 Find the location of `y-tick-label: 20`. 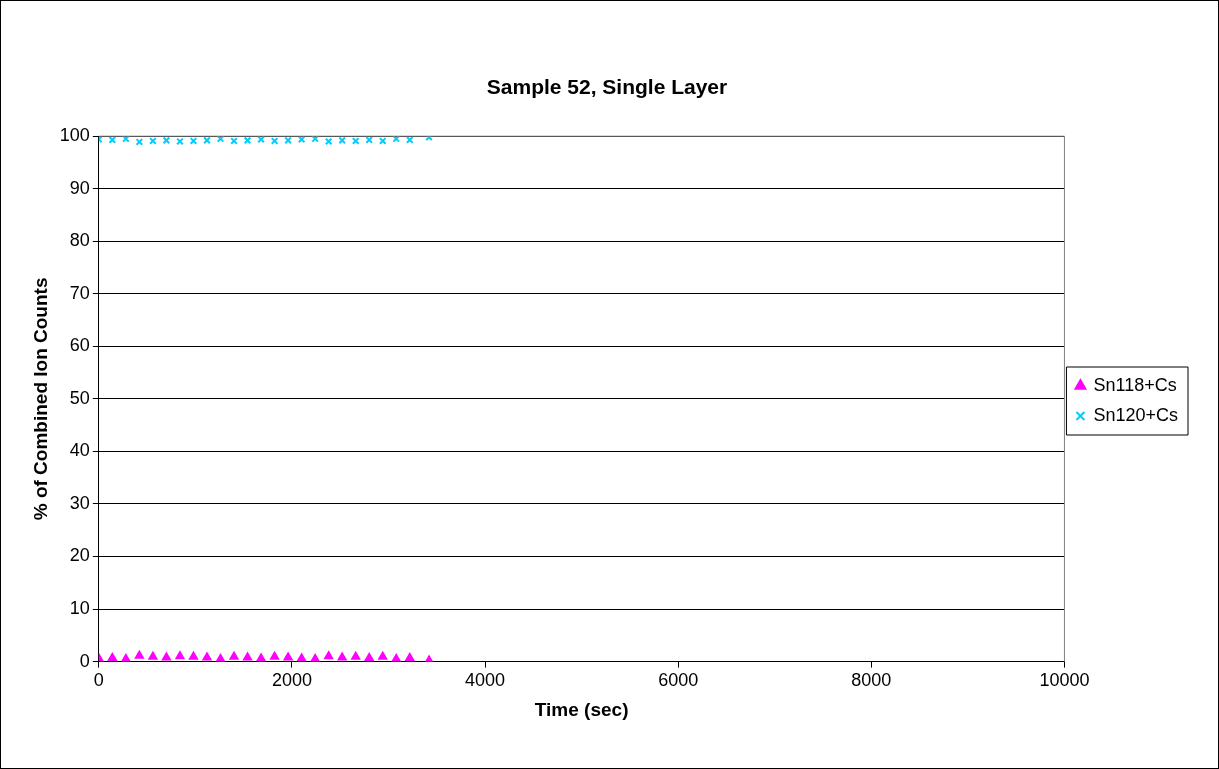

y-tick-label: 20 is located at coordinates (79, 555).